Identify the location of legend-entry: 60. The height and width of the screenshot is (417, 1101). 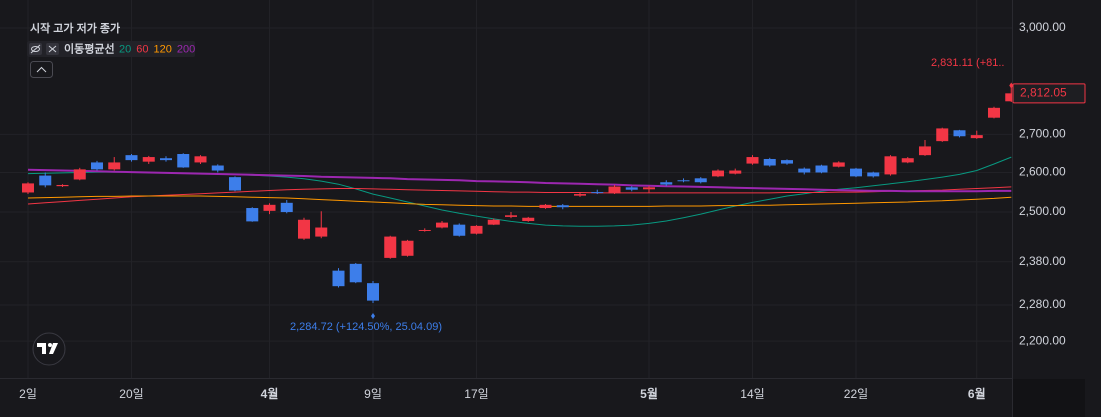
(142, 49).